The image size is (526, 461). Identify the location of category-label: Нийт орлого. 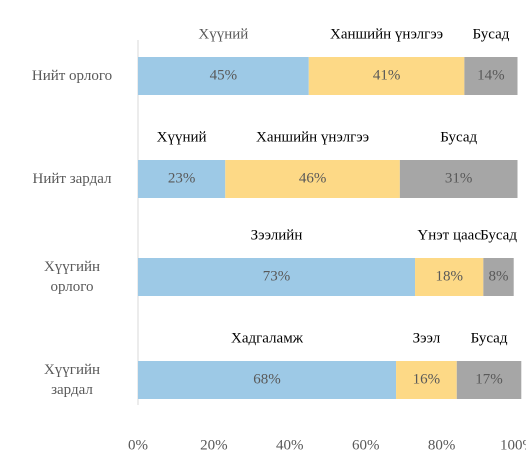
(72, 76).